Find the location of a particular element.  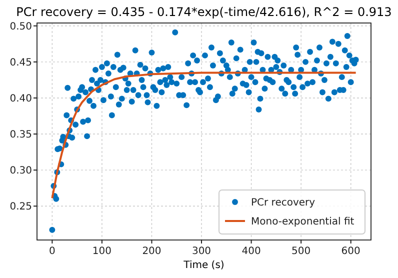

legend-label: PCr recovery is located at coordinates (283, 203).